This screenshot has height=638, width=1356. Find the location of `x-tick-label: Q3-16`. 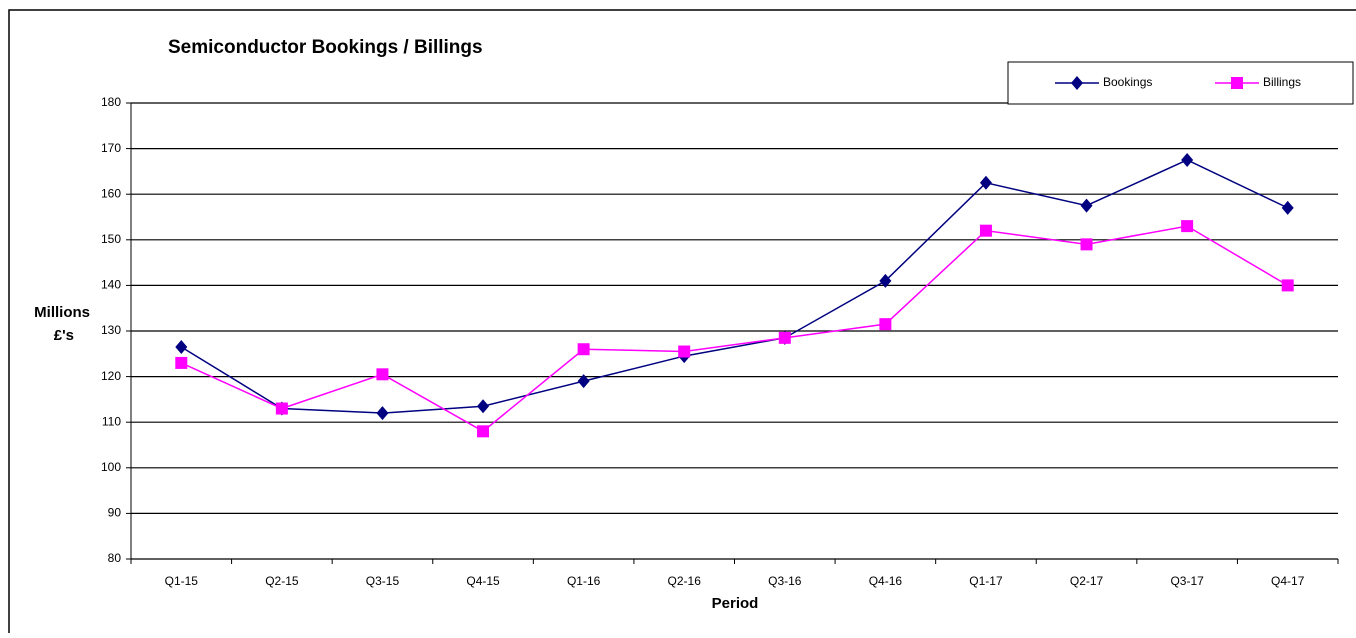

x-tick-label: Q3-16 is located at coordinates (785, 581).